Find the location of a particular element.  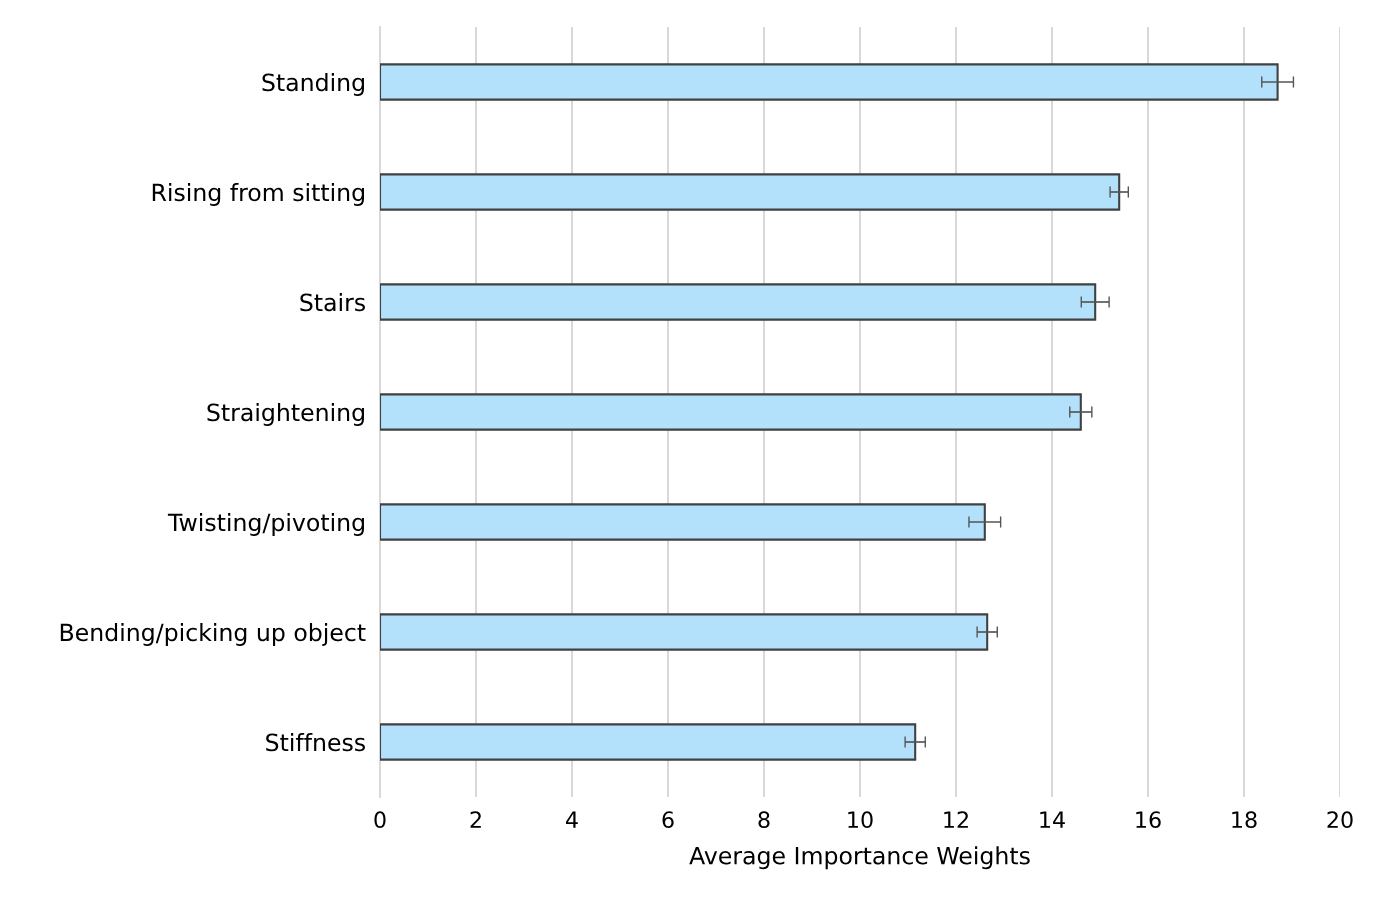

x-tick-label: 0 is located at coordinates (380, 820).